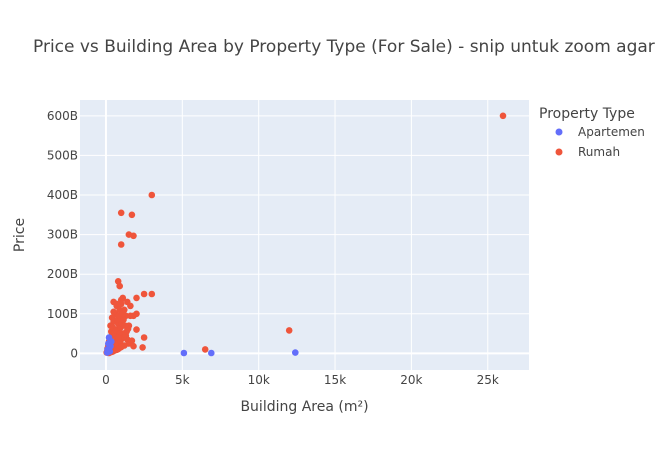 The height and width of the screenshot is (450, 661). I want to click on x-tick-label: 15k, so click(335, 380).